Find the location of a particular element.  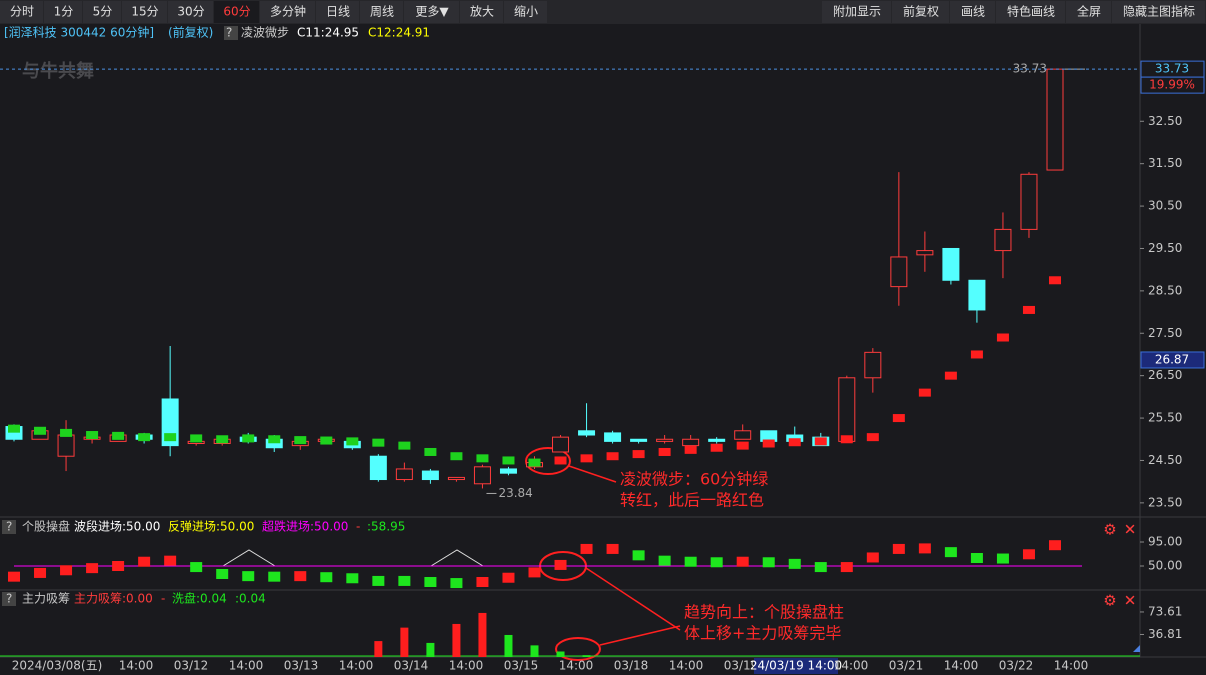

toolbar-button: 1分 is located at coordinates (64, 12).